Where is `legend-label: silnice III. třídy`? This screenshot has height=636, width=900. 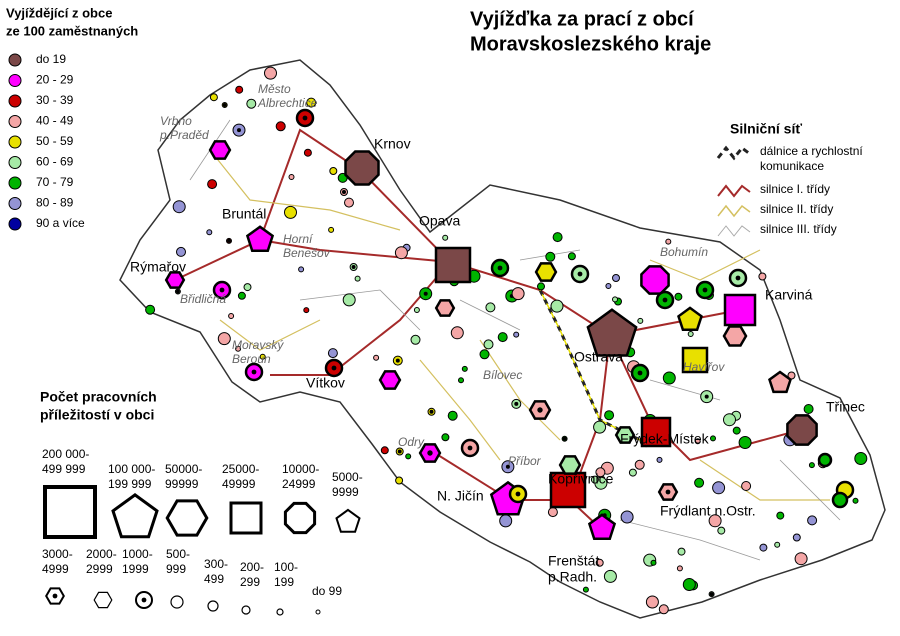
legend-label: silnice III. třídy is located at coordinates (798, 229).